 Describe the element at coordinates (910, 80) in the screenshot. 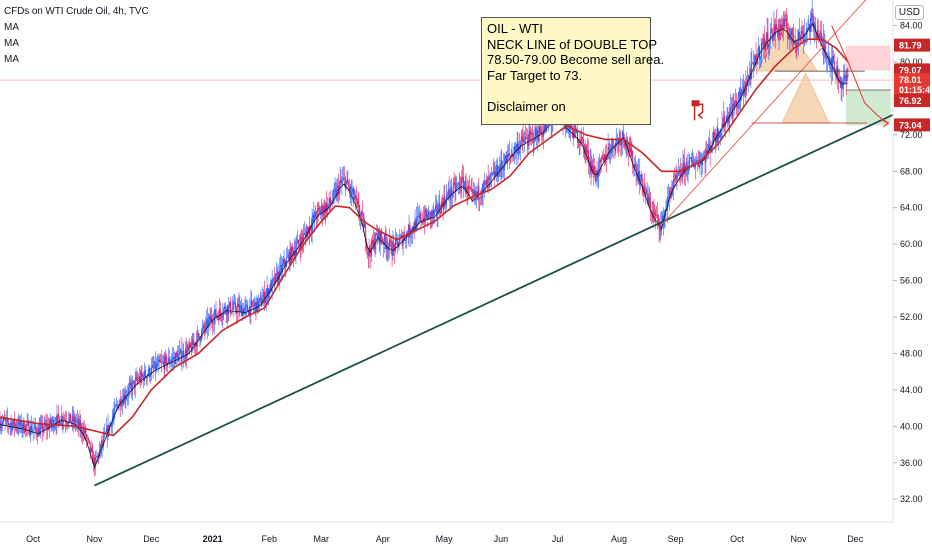

I see `price-tag-label: 78.01` at that location.